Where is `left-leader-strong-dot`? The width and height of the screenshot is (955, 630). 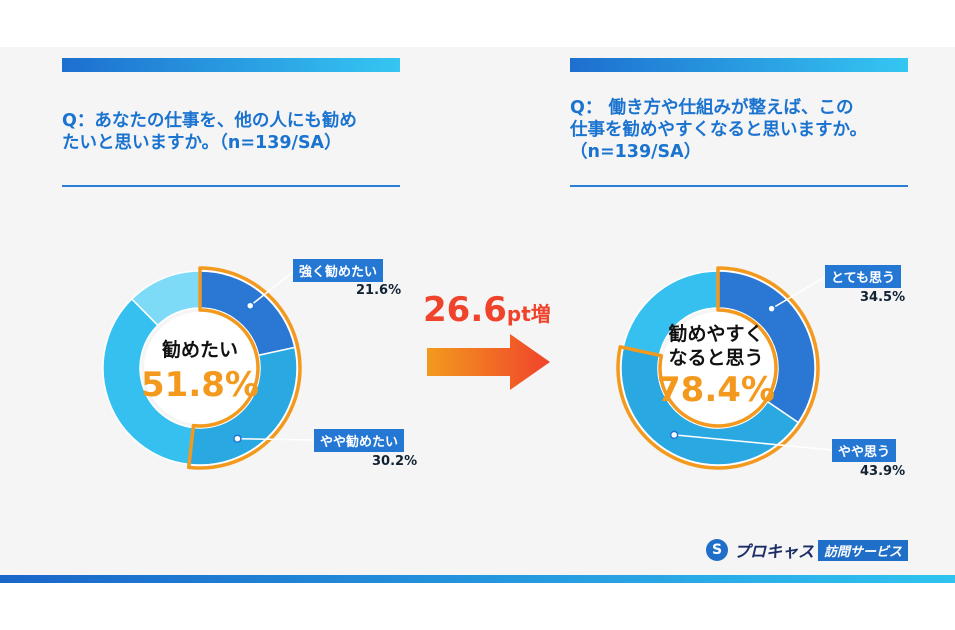
left-leader-strong-dot is located at coordinates (250, 305).